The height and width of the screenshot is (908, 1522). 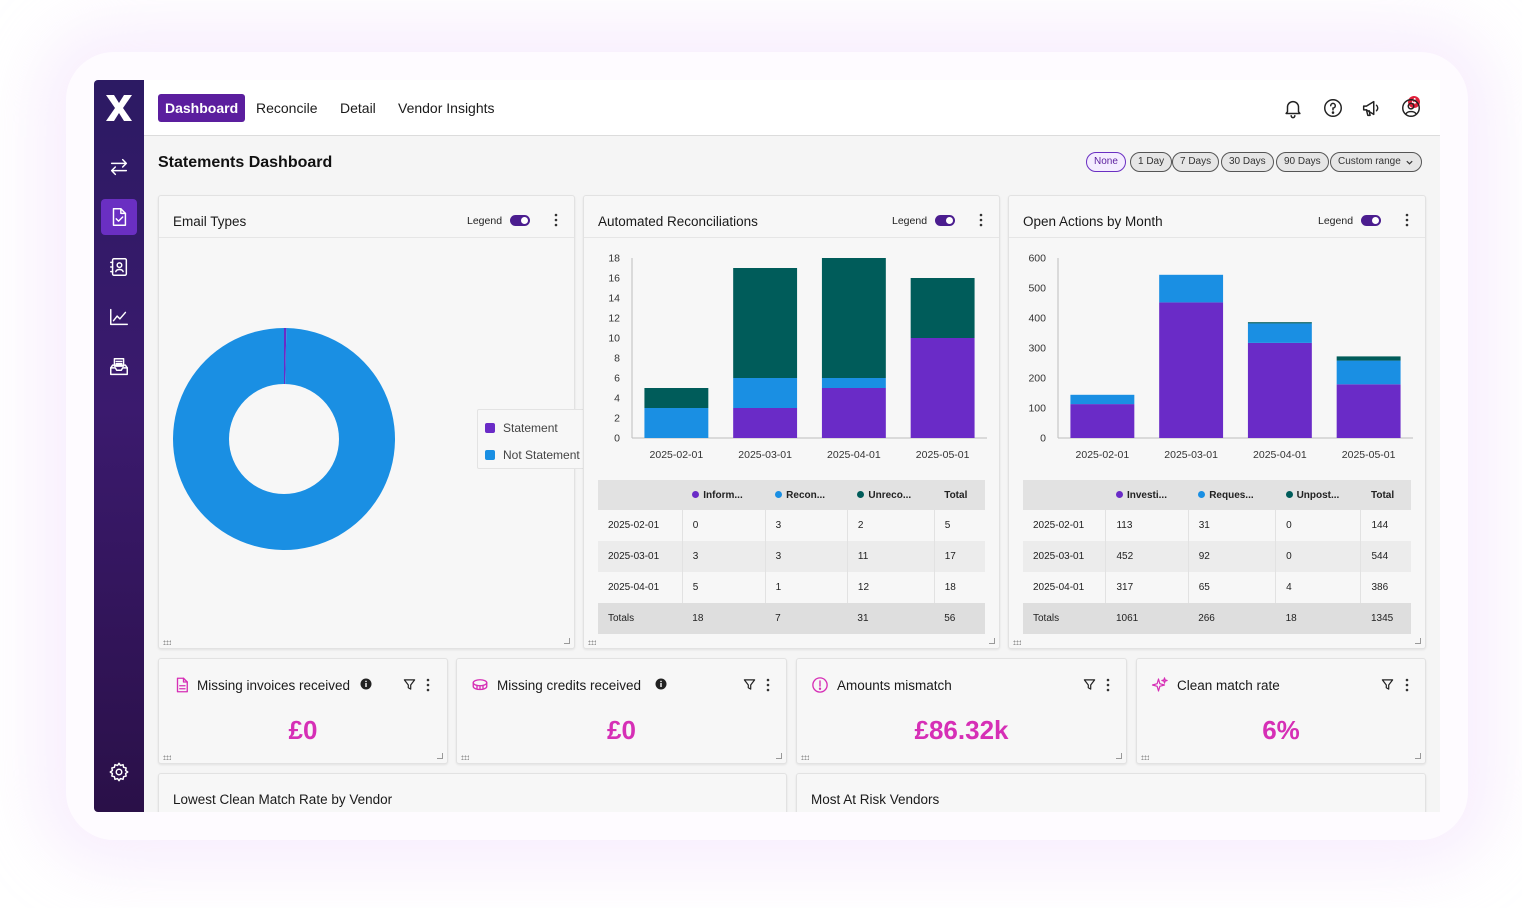 What do you see at coordinates (617, 419) in the screenshot?
I see `y-tick-label: 2` at bounding box center [617, 419].